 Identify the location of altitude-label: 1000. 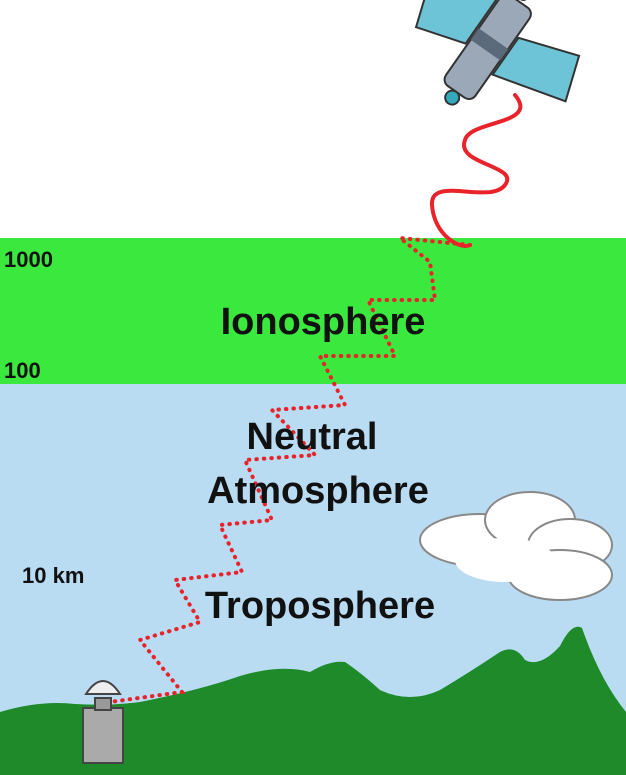
(28, 259).